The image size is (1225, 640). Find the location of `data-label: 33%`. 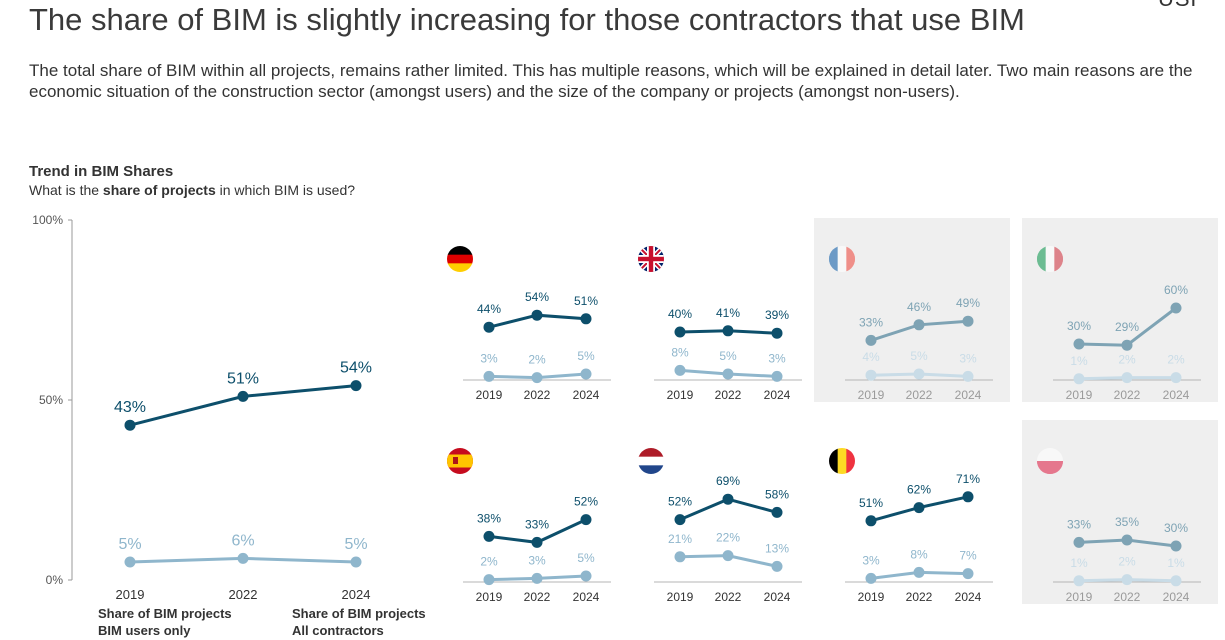

data-label: 33% is located at coordinates (1079, 524).